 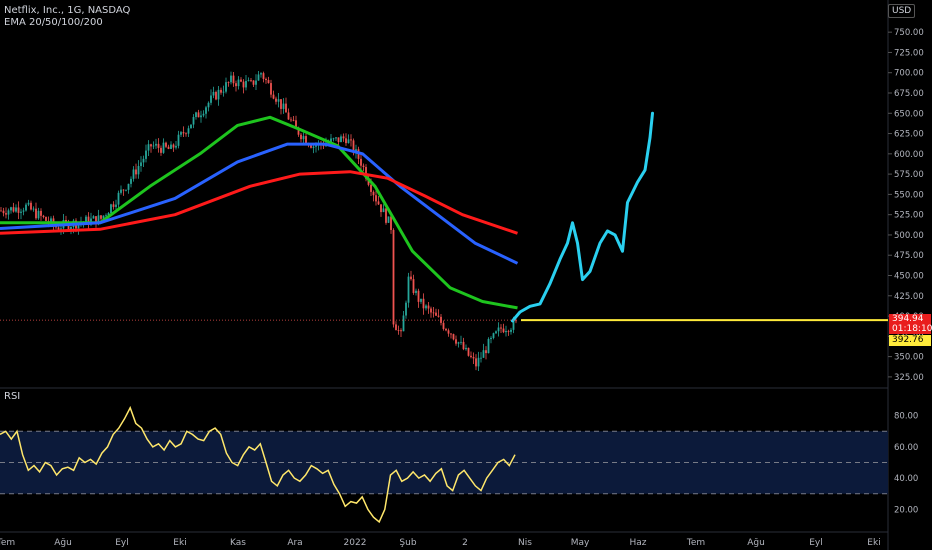 I want to click on price-tick-label: 425.00, so click(x=909, y=297).